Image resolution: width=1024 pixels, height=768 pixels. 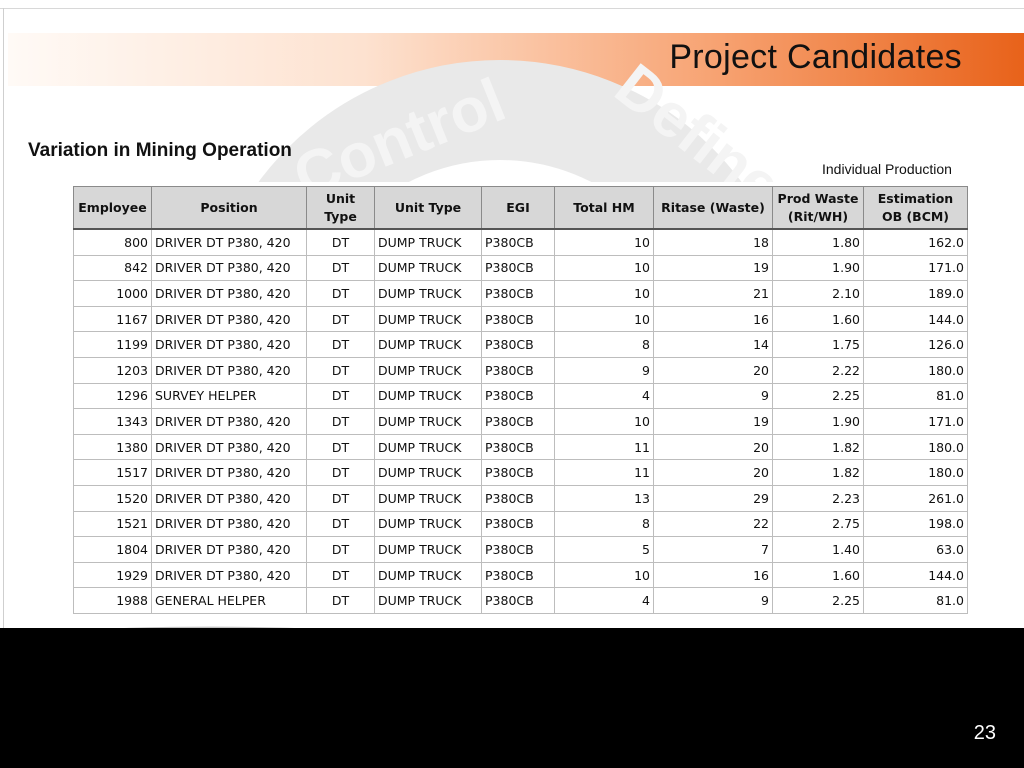 What do you see at coordinates (984, 733) in the screenshot?
I see `page-number: 23` at bounding box center [984, 733].